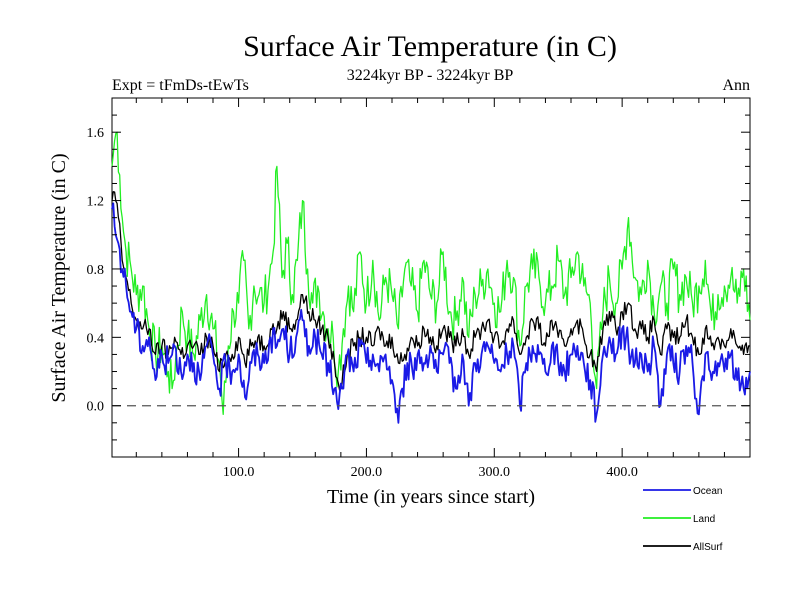  Describe the element at coordinates (180, 85) in the screenshot. I see `experiment-label: Expt = tFmDs-tEwTs` at that location.